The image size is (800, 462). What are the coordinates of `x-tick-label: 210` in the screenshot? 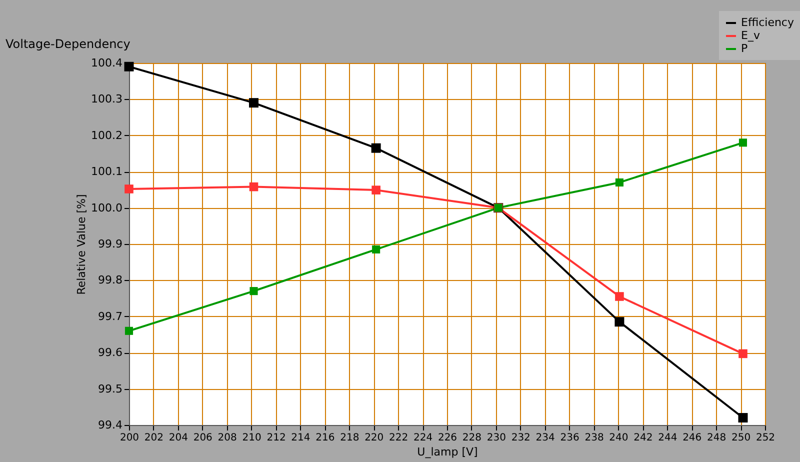 It's located at (252, 438).